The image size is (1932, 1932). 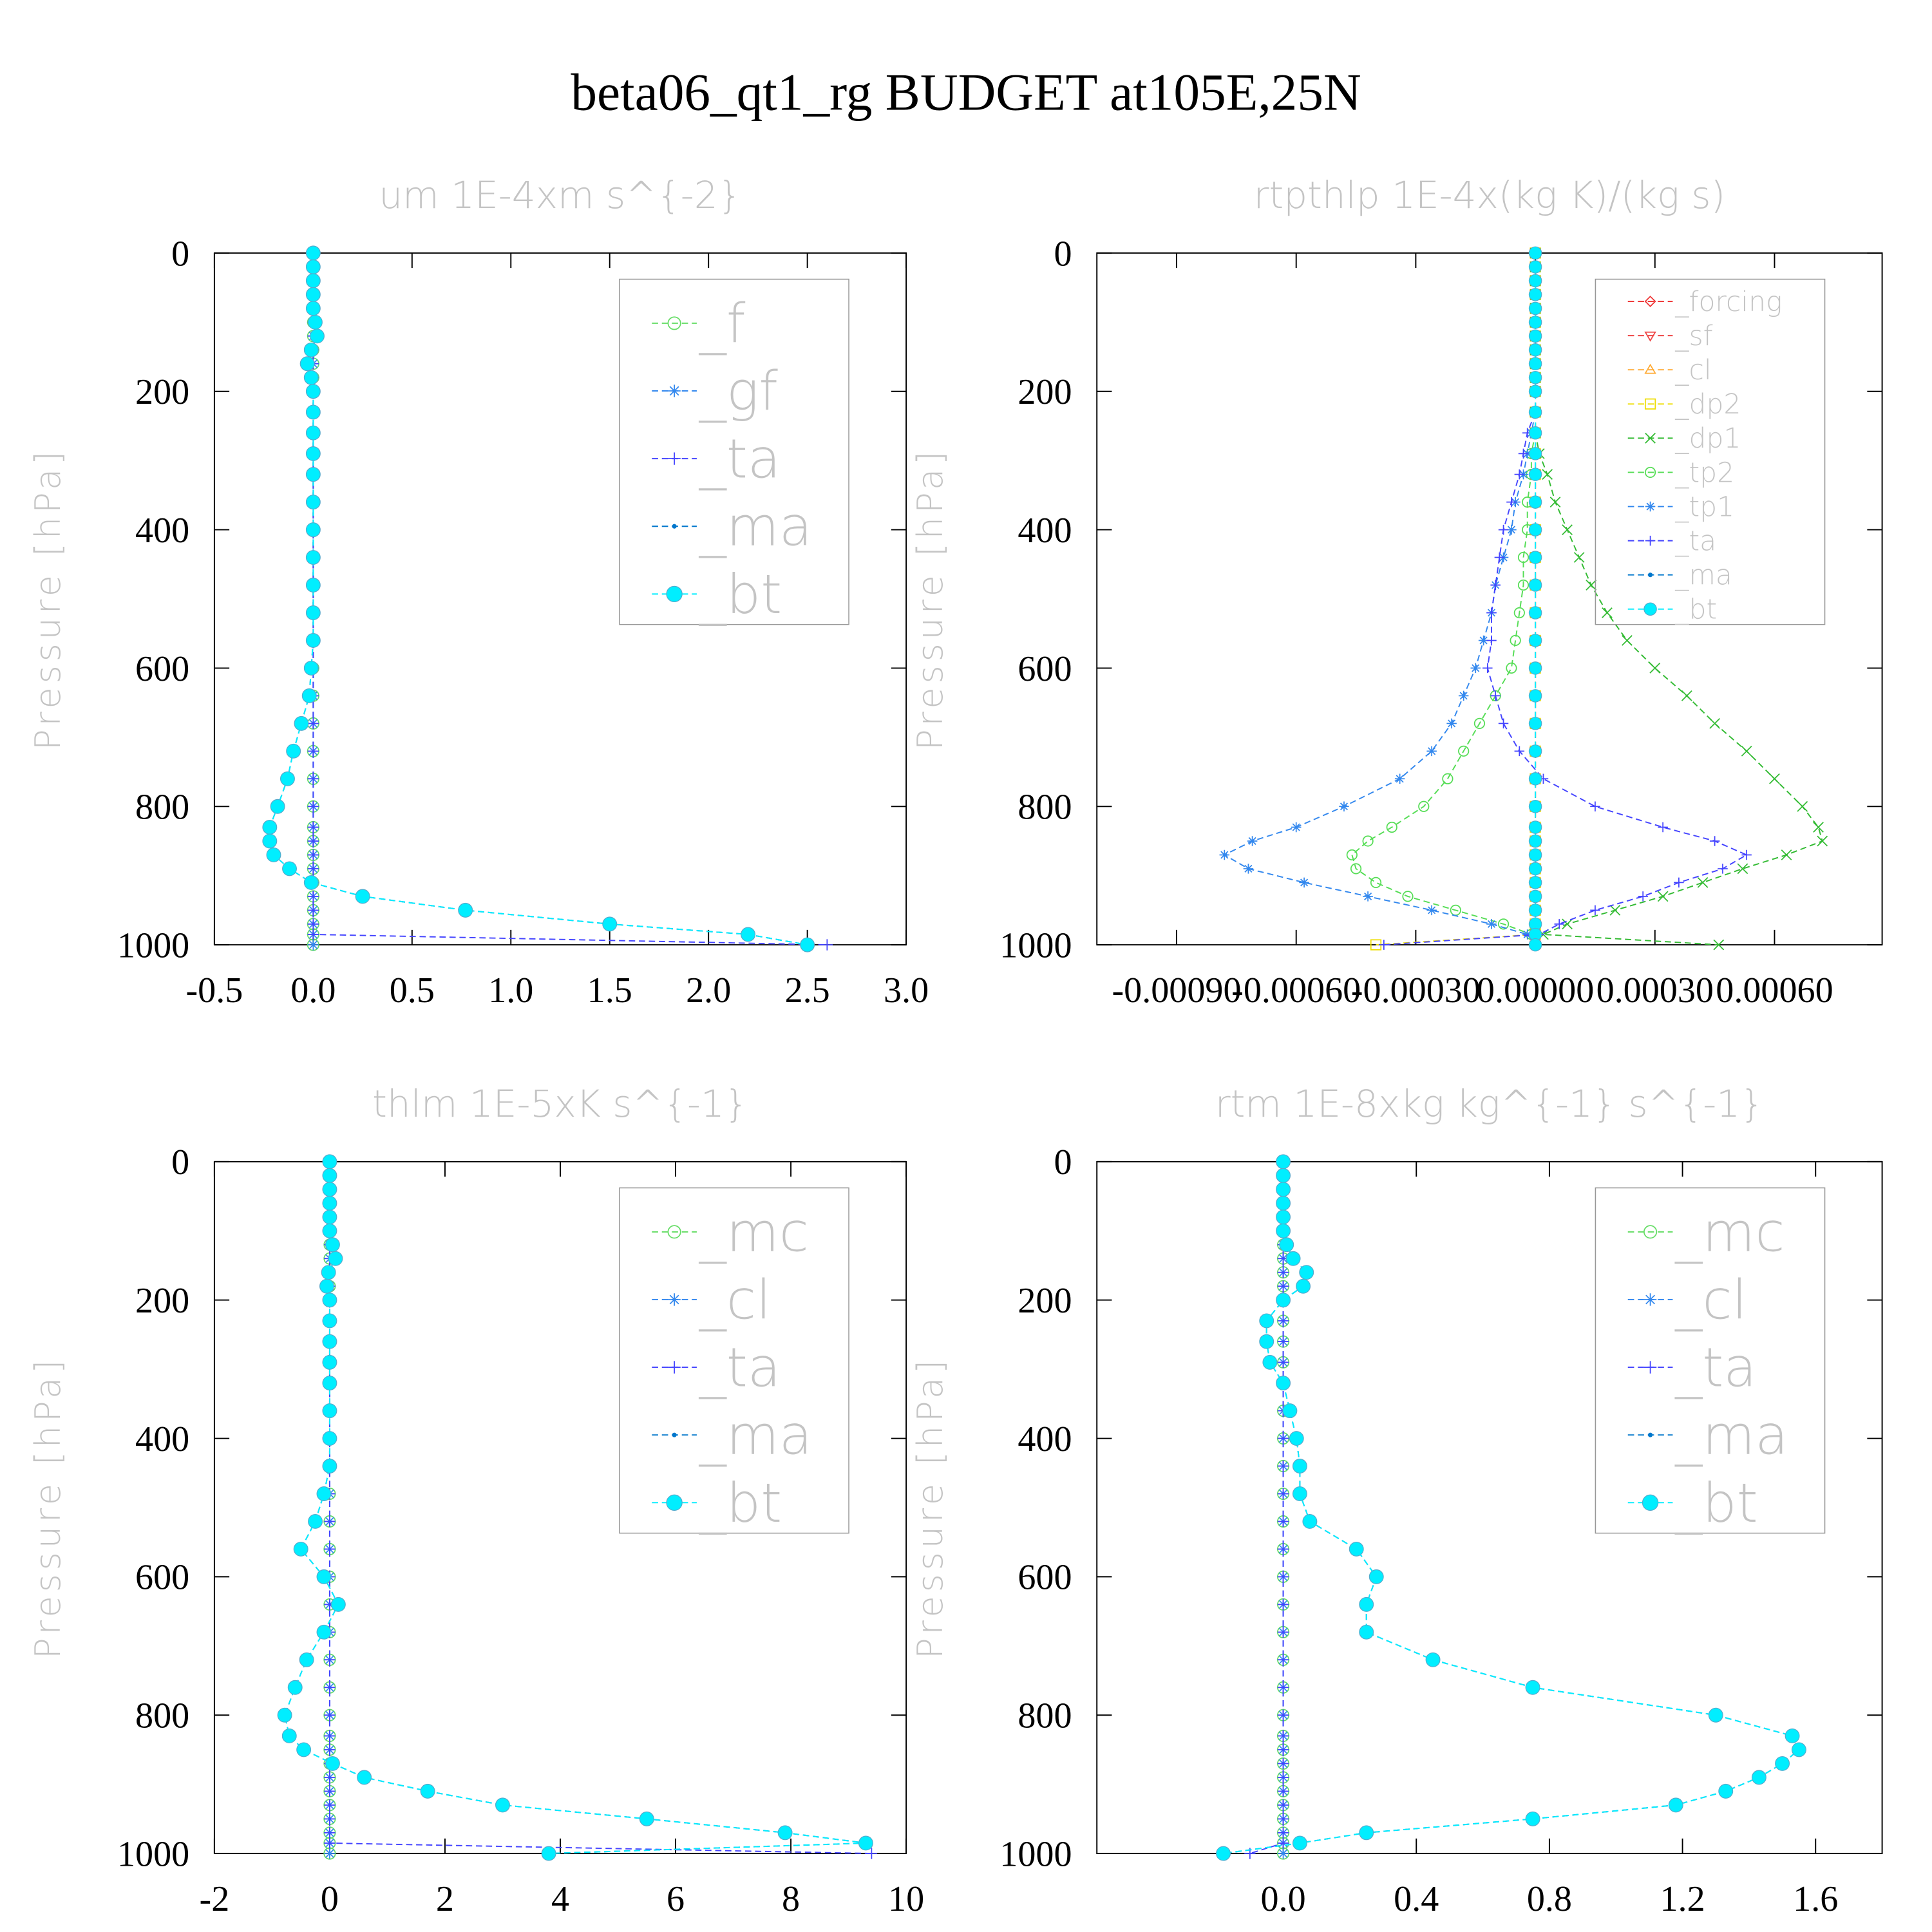 What do you see at coordinates (1176, 990) in the screenshot?
I see `x-tick-label: -0.00090` at bounding box center [1176, 990].